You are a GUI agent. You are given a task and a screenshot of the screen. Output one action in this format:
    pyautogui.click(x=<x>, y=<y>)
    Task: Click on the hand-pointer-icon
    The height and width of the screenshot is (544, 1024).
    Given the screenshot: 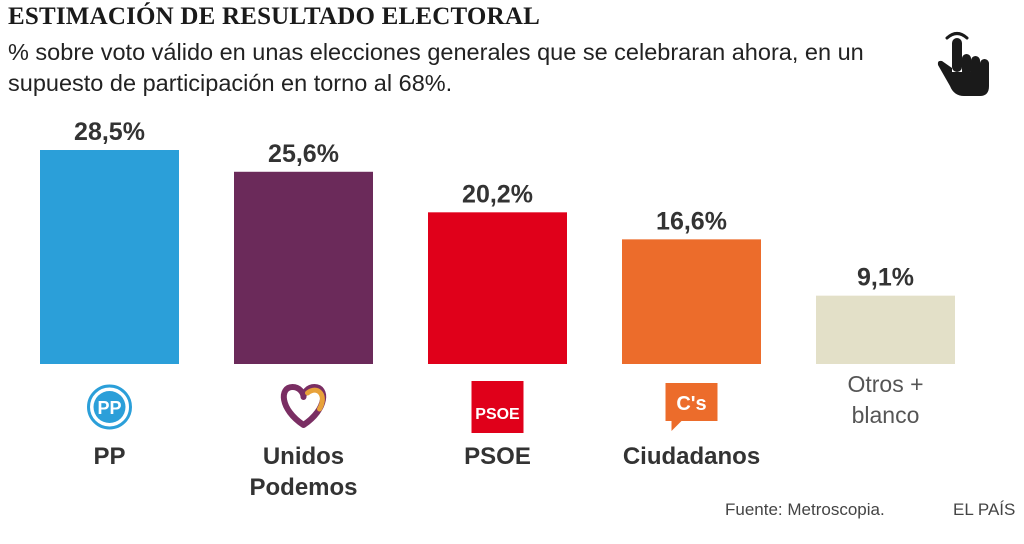 What is the action you would take?
    pyautogui.click(x=966, y=66)
    